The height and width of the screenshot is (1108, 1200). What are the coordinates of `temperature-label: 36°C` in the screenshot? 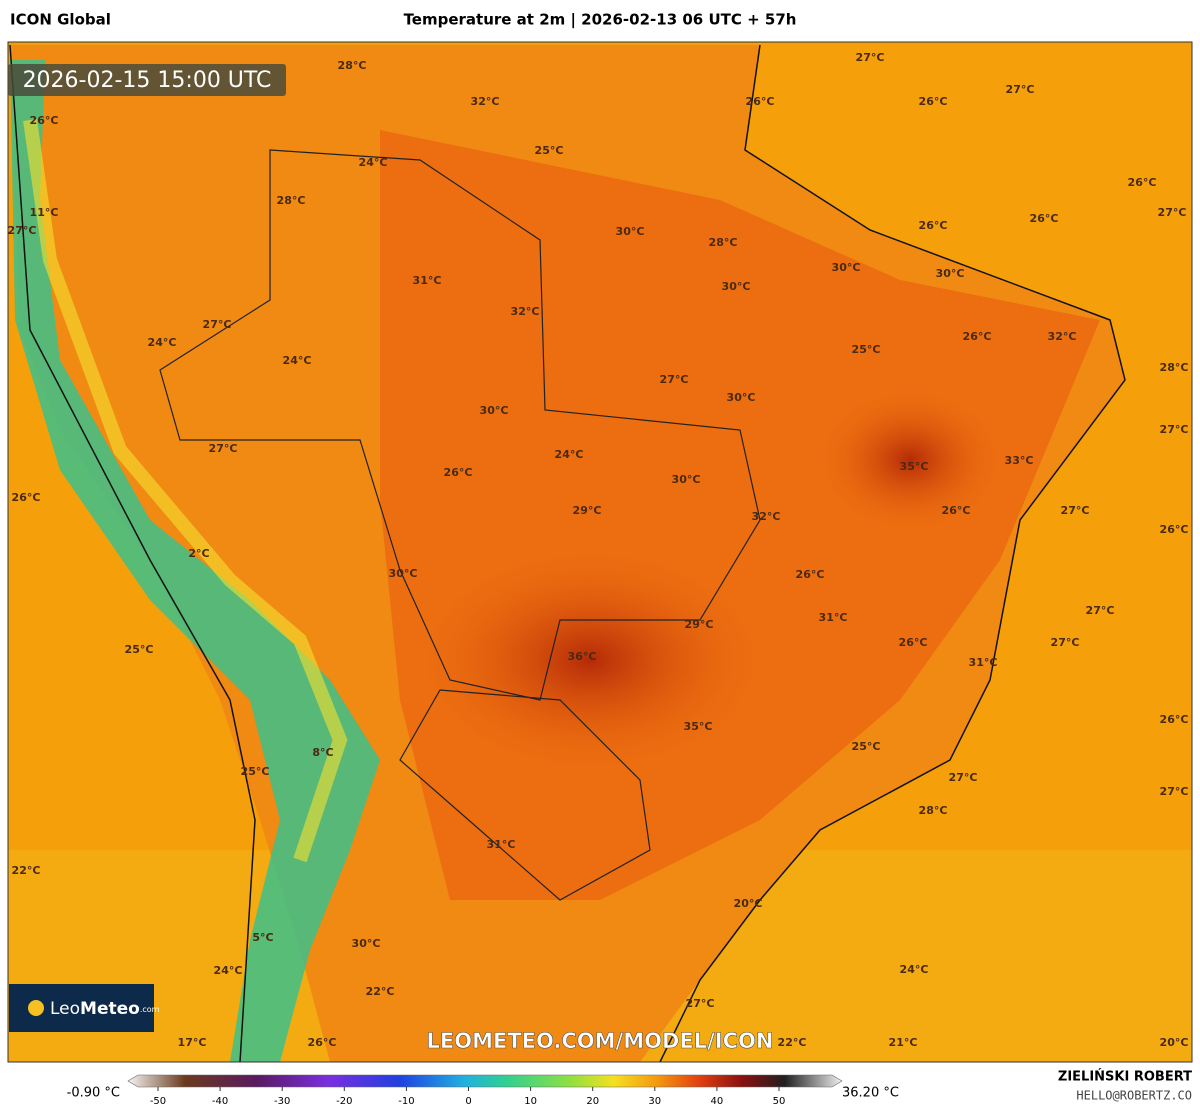 It's located at (582, 656).